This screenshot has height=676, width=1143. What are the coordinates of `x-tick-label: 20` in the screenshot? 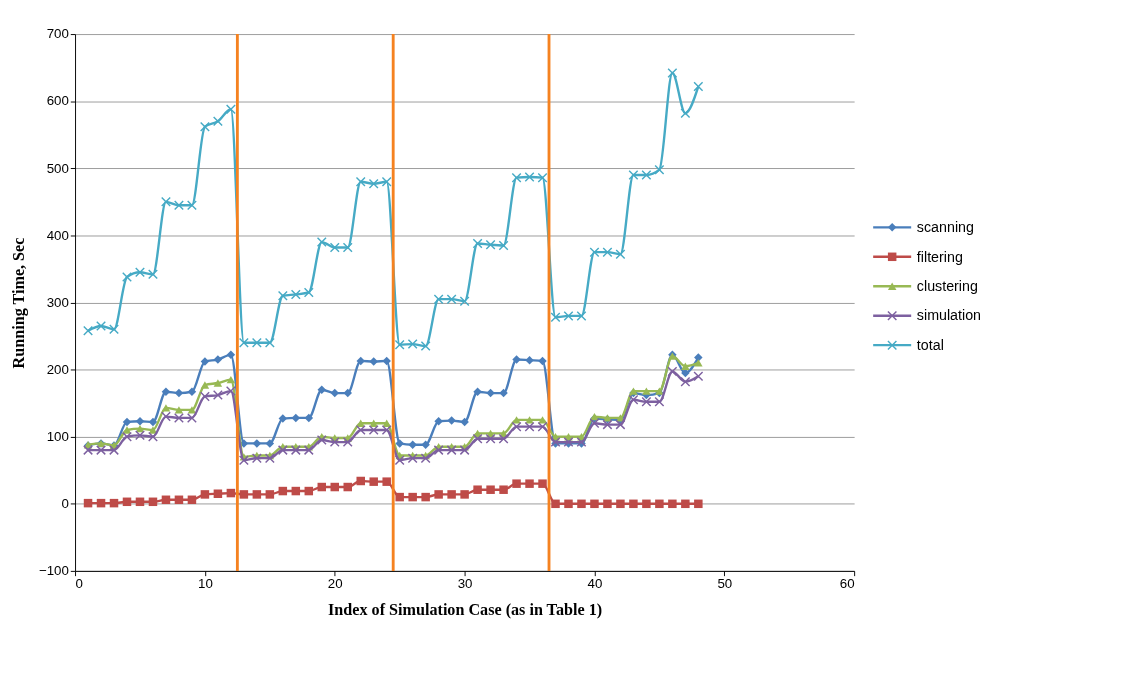 It's located at (335, 584).